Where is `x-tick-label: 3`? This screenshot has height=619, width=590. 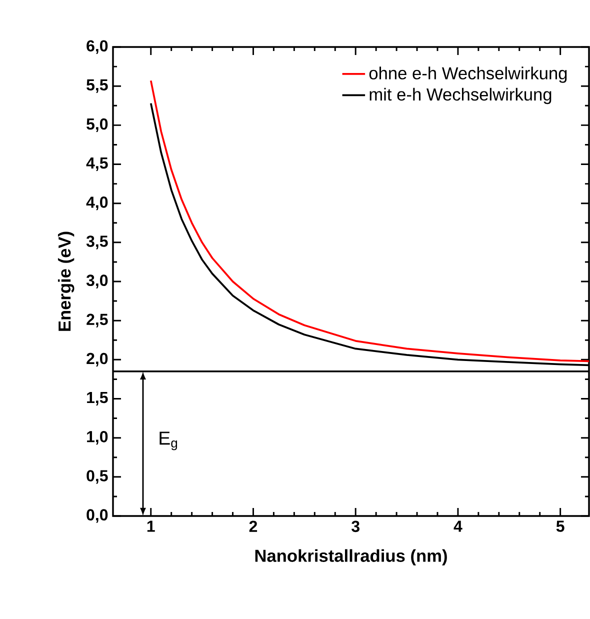
x-tick-label: 3 is located at coordinates (356, 526).